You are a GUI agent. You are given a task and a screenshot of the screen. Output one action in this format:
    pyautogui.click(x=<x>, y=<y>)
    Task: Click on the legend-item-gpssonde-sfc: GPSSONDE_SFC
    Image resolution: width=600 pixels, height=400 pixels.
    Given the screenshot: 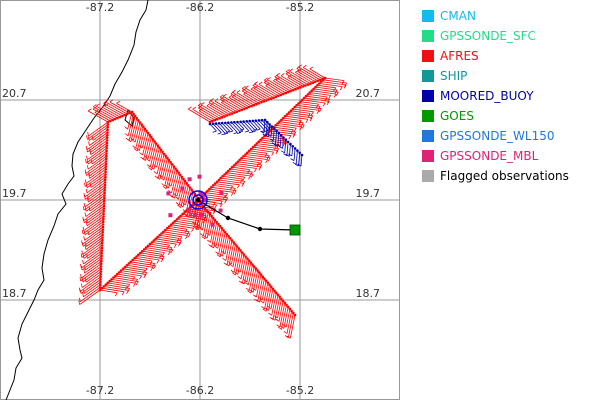 What is the action you would take?
    pyautogui.click(x=510, y=36)
    